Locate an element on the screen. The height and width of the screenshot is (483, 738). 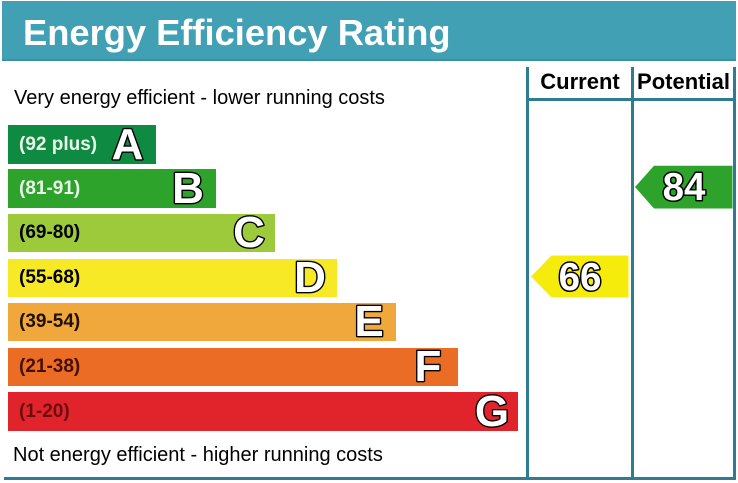
svg-text: 84 is located at coordinates (684, 187).